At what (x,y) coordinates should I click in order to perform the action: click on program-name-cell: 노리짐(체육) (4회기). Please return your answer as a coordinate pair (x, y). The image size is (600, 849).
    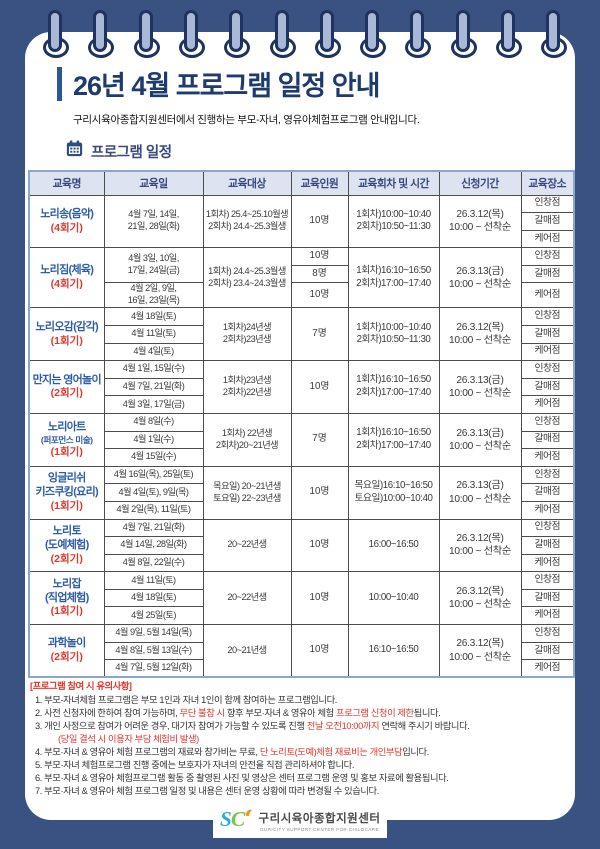
    Looking at the image, I should click on (66, 278).